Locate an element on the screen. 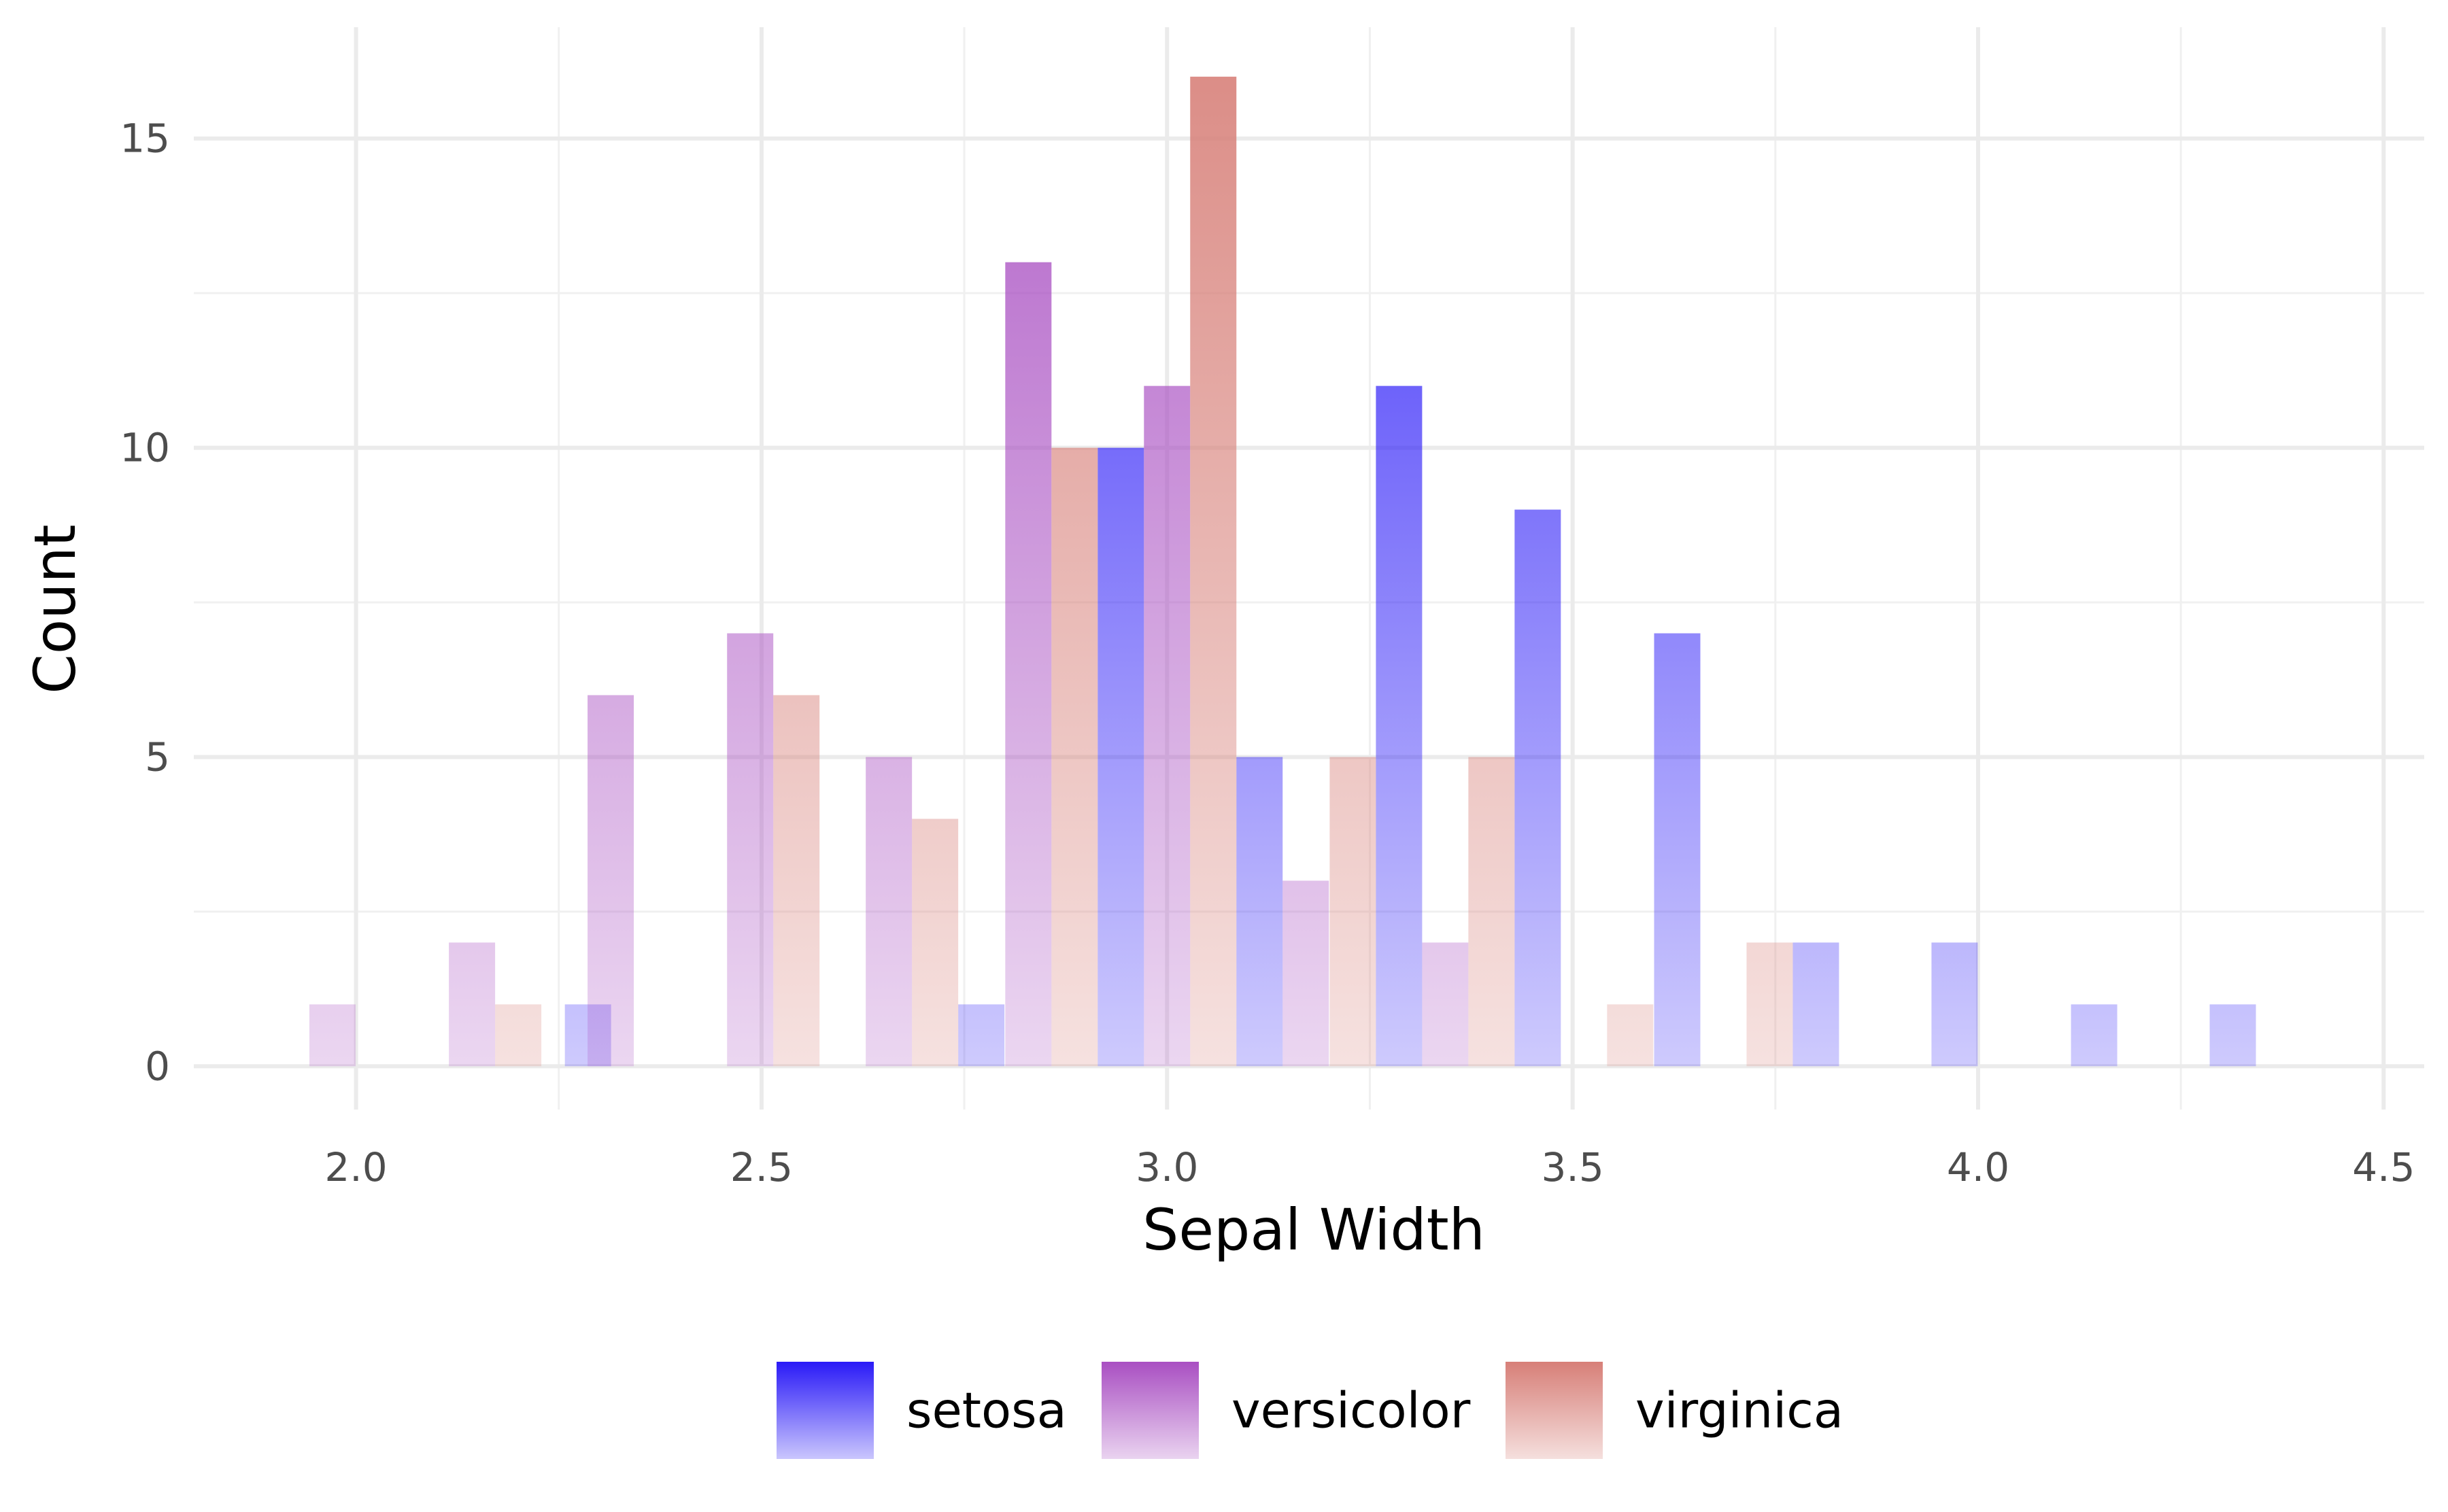 The height and width of the screenshot is (1512, 2448). x-axis-tick-labels: 2.0 2.5 3.0 3.5 4.0 4.5 is located at coordinates (1370, 1167).